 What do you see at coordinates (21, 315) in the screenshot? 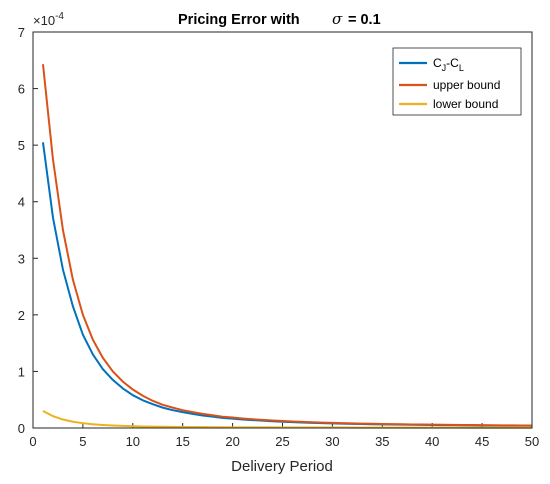
I see `y-tick-label: 2` at bounding box center [21, 315].